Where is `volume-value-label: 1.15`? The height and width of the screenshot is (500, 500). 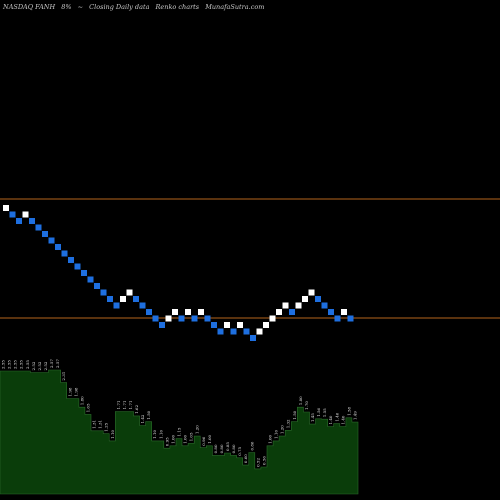 volume-value-label: 1.15 is located at coordinates (179, 431).